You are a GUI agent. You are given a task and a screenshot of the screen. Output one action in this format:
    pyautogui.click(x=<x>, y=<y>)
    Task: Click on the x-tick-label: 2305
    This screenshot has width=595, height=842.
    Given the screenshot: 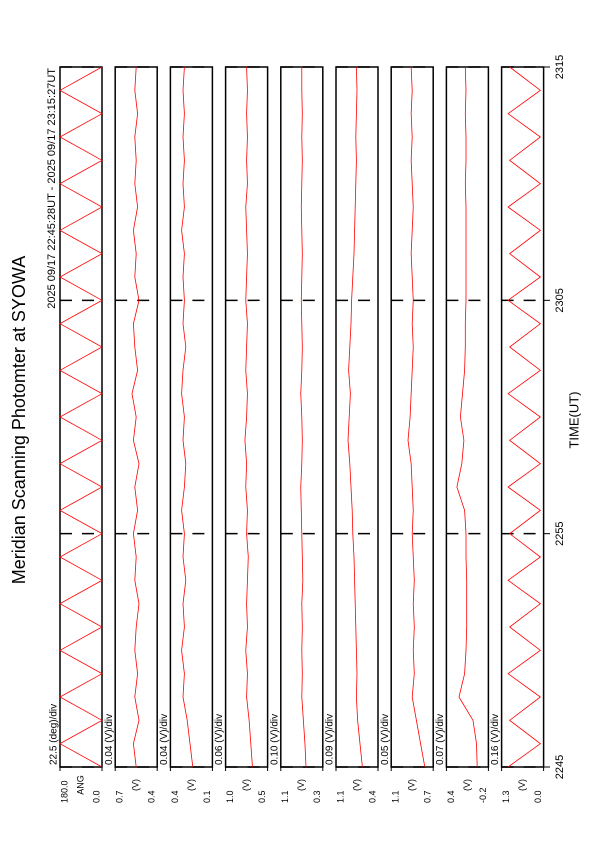 What is the action you would take?
    pyautogui.click(x=560, y=300)
    